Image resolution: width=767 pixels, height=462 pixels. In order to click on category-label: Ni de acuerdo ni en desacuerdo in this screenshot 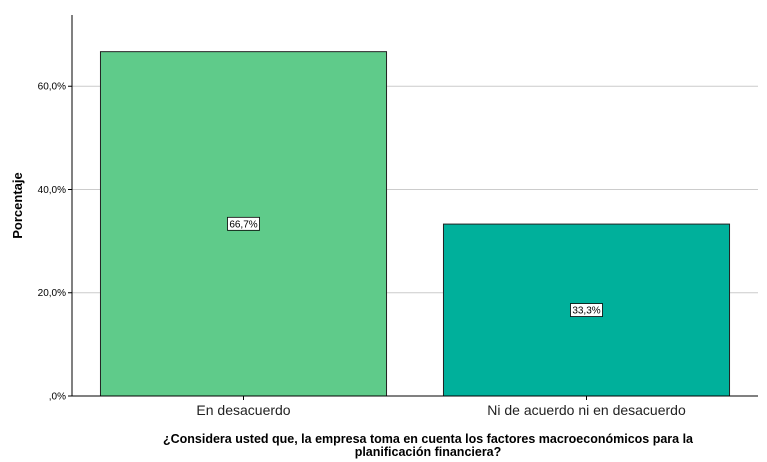, I will do `click(586, 410)`.